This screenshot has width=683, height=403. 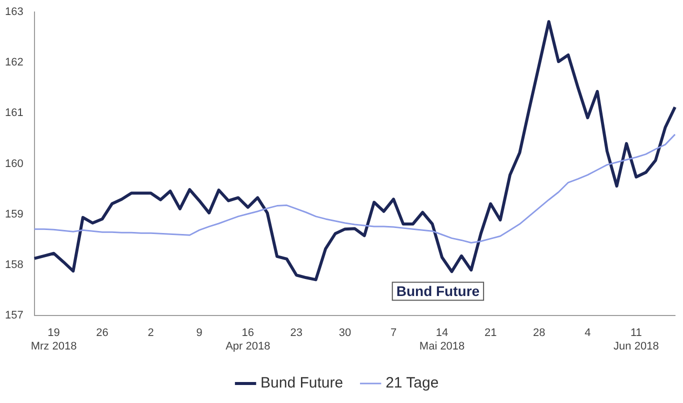 I want to click on y-tick-label: 160, so click(x=14, y=164).